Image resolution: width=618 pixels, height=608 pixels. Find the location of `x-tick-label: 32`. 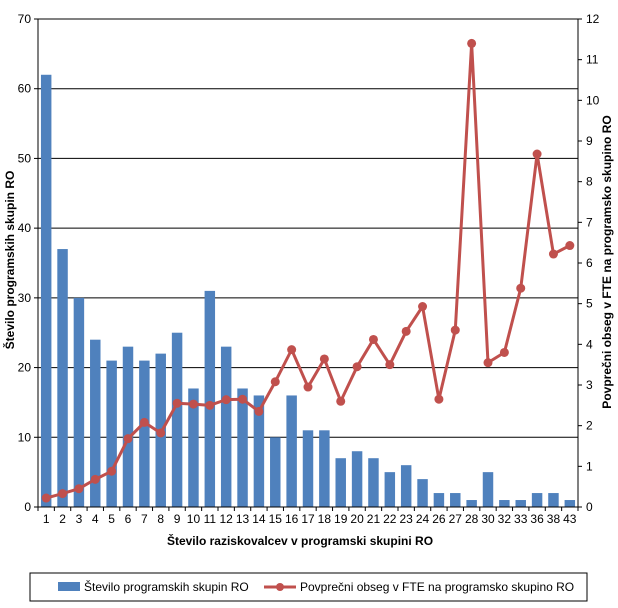

x-tick-label: 32 is located at coordinates (505, 519).